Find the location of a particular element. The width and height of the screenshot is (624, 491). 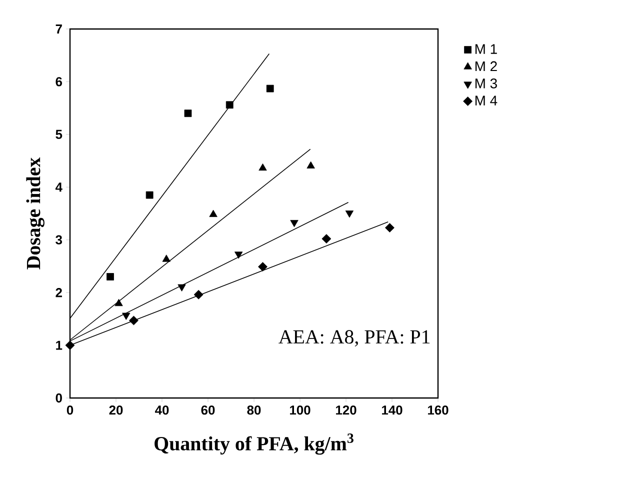

y-tick-label: 1 is located at coordinates (59, 345).